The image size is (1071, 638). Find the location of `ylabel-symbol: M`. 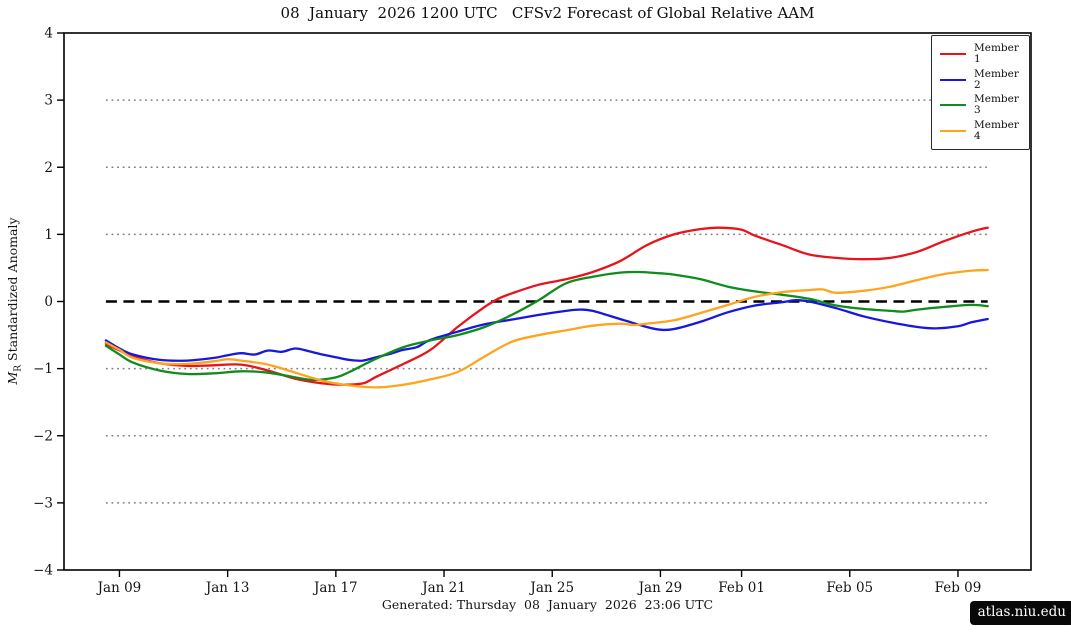

ylabel-symbol: M is located at coordinates (12, 378).